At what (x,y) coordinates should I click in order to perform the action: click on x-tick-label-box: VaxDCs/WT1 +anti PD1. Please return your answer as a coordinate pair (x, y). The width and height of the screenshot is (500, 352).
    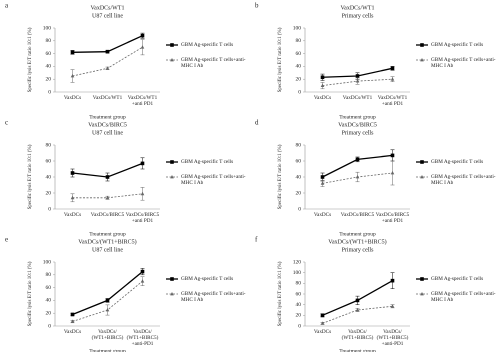
    Looking at the image, I should click on (392, 101).